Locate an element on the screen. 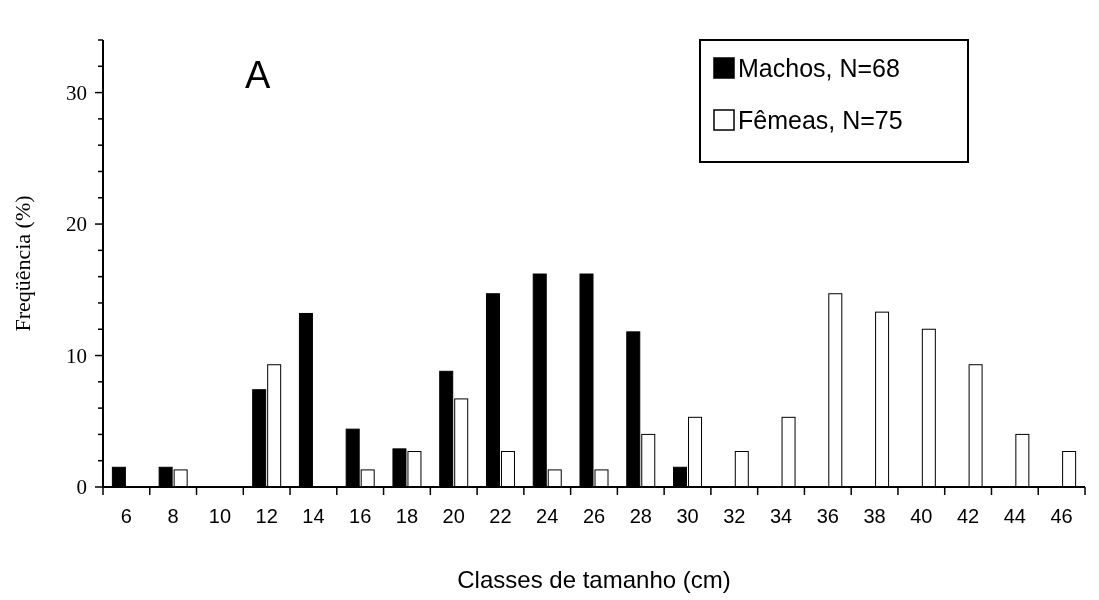 Image resolution: width=1099 pixels, height=600 pixels. x-tick-label: 12 is located at coordinates (266, 516).